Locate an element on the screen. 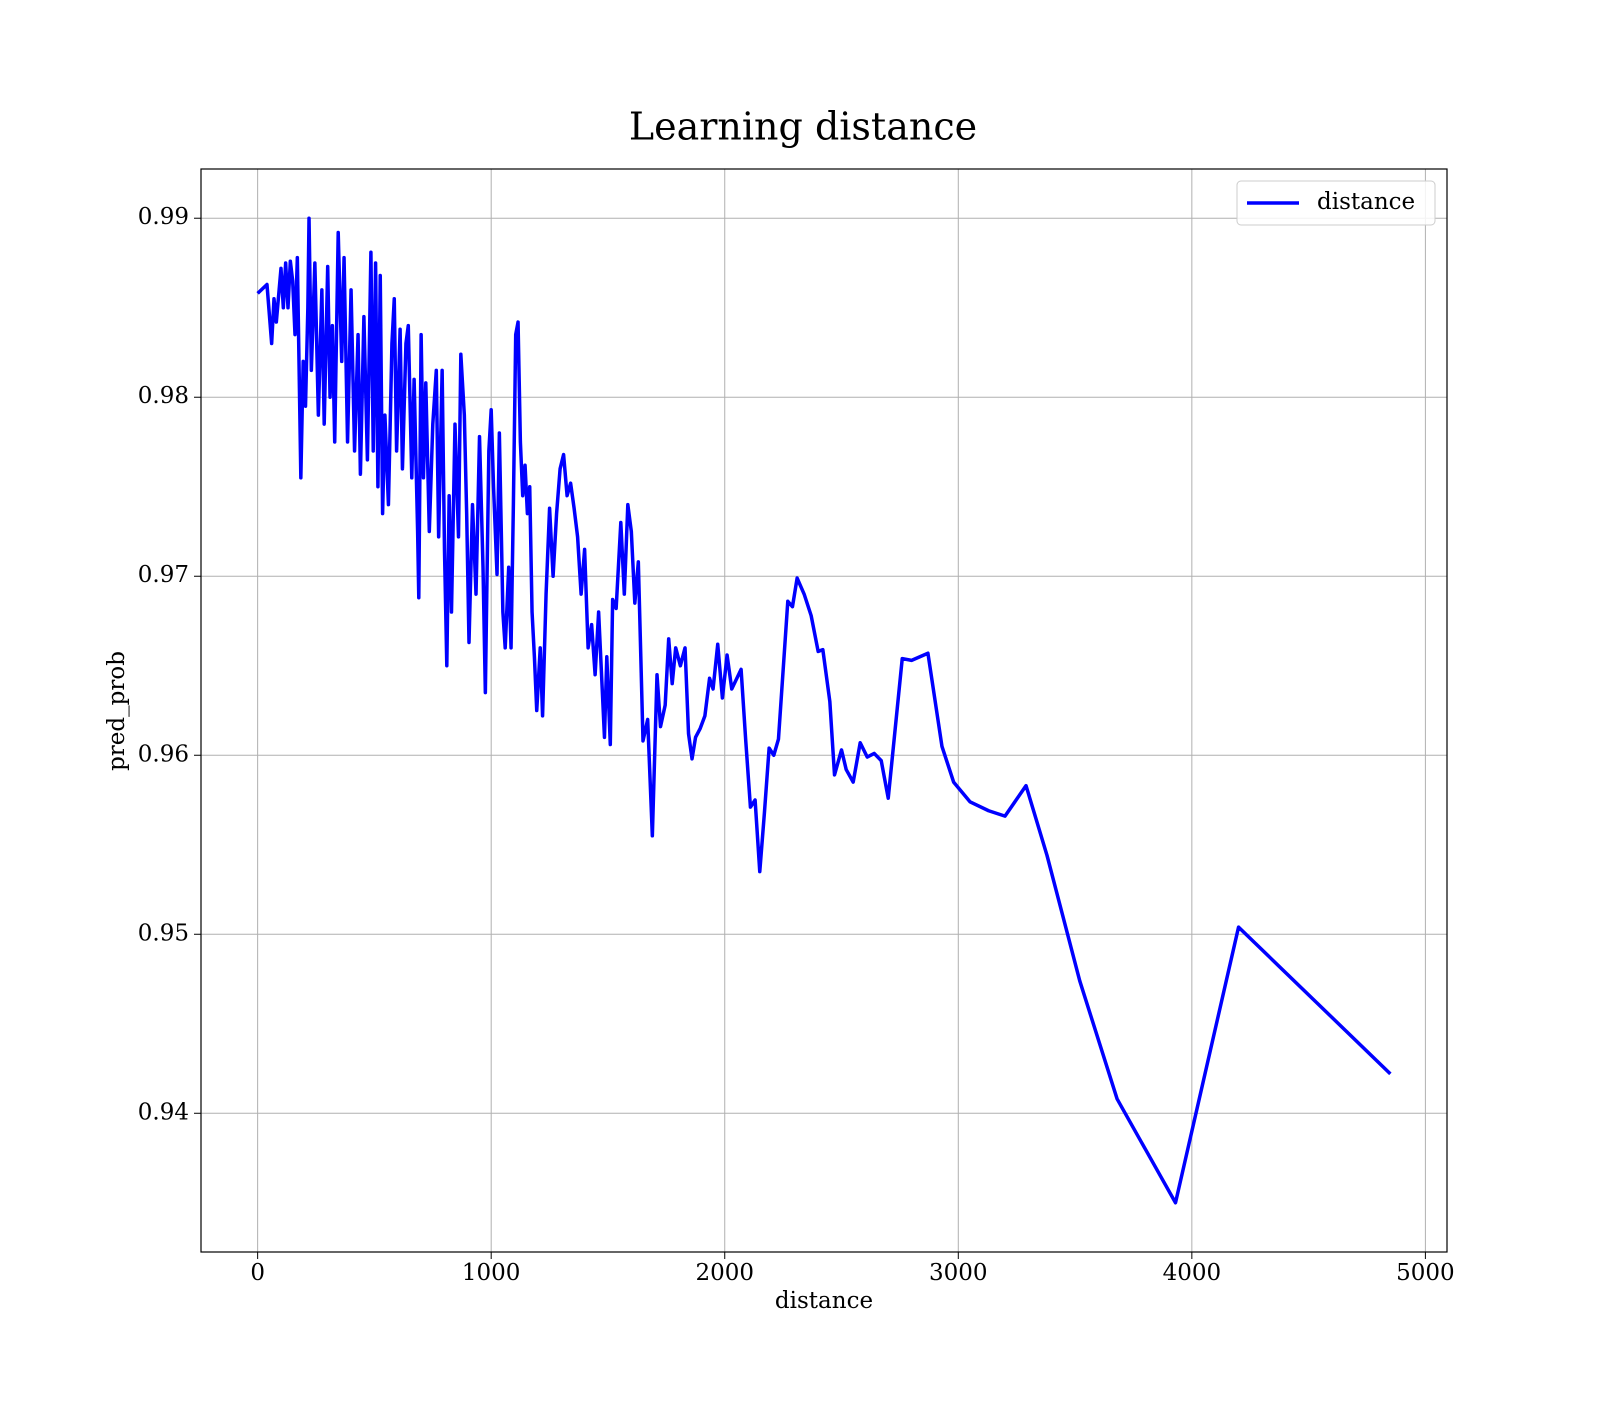 This screenshot has width=1600, height=1404. y-tick-label: 0.99 is located at coordinates (163, 217).